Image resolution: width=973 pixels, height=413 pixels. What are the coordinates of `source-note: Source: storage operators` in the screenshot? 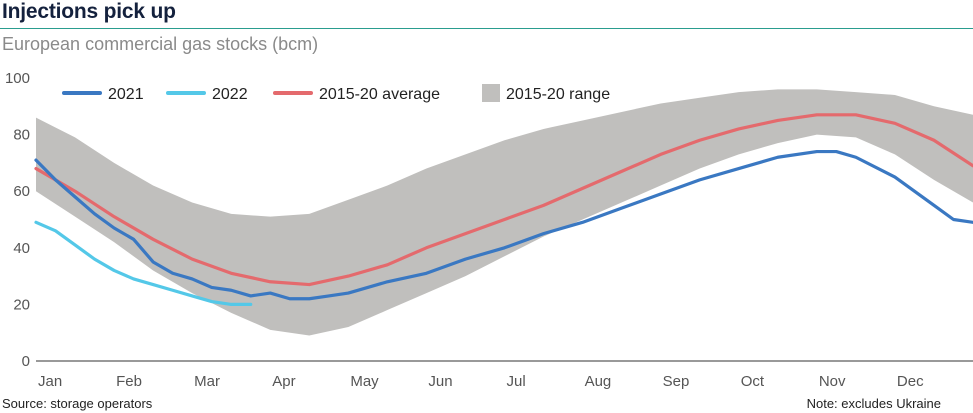 It's located at (77, 403).